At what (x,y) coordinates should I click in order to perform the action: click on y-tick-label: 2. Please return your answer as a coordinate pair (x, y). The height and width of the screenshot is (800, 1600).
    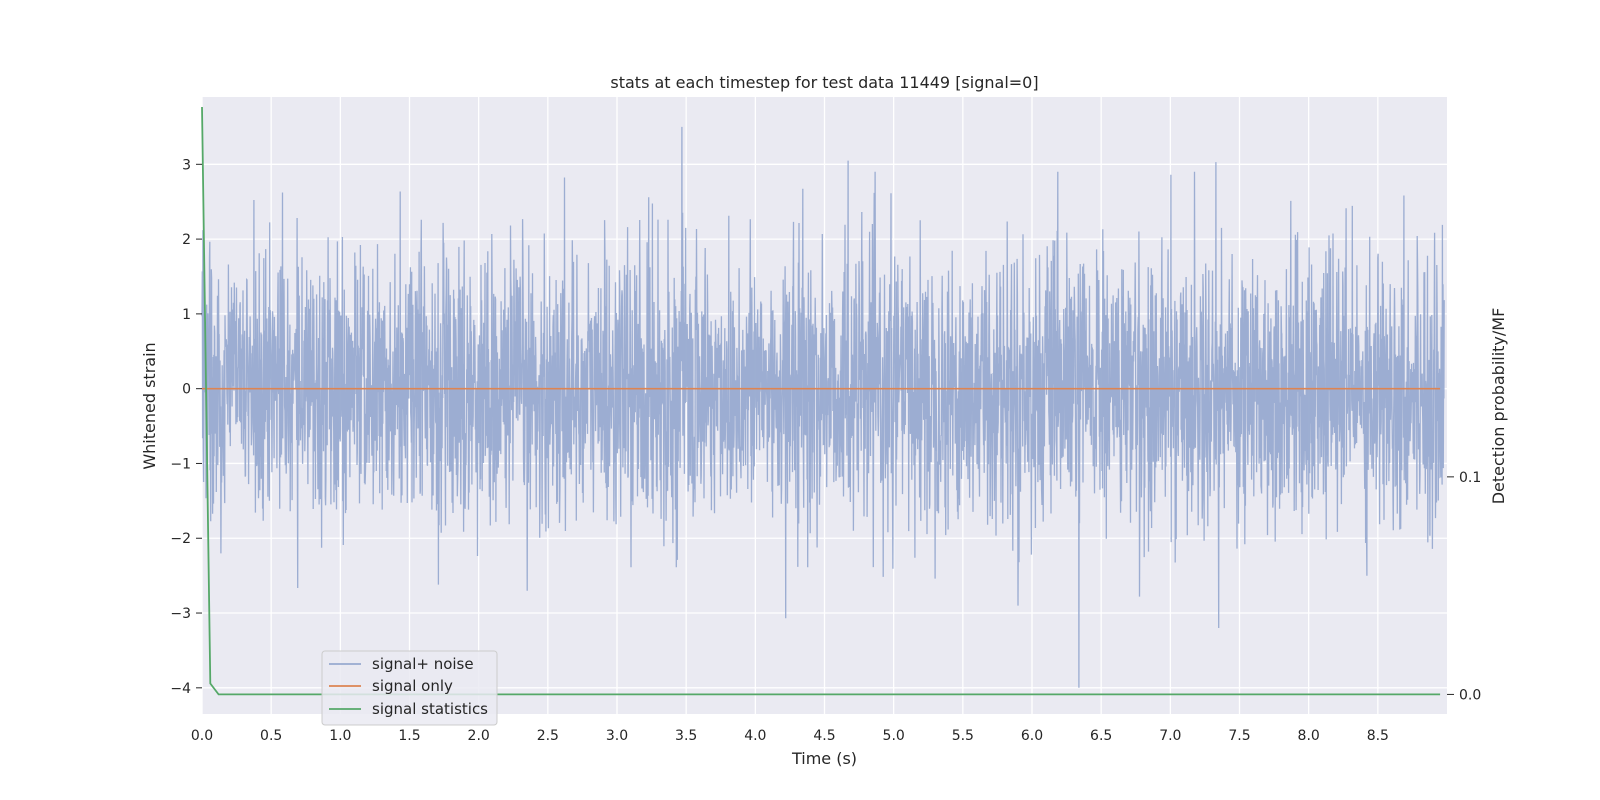
    Looking at the image, I should click on (186, 240).